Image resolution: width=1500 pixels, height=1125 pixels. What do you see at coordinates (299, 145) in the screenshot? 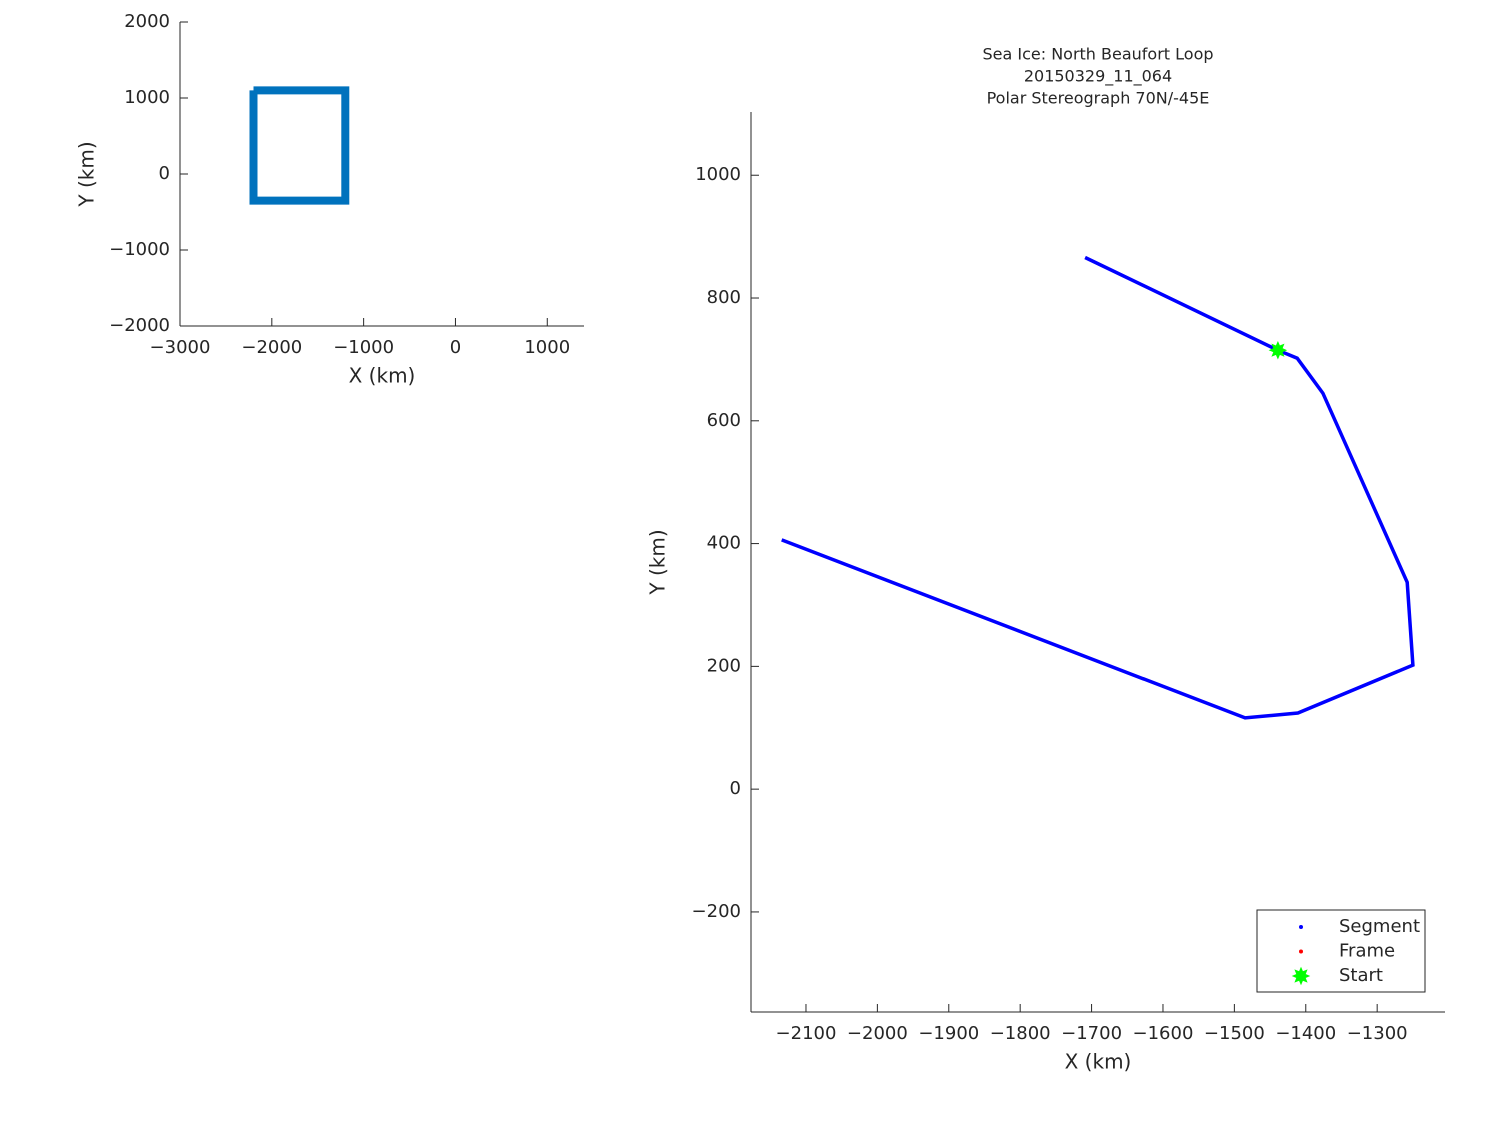
I see `series-line` at bounding box center [299, 145].